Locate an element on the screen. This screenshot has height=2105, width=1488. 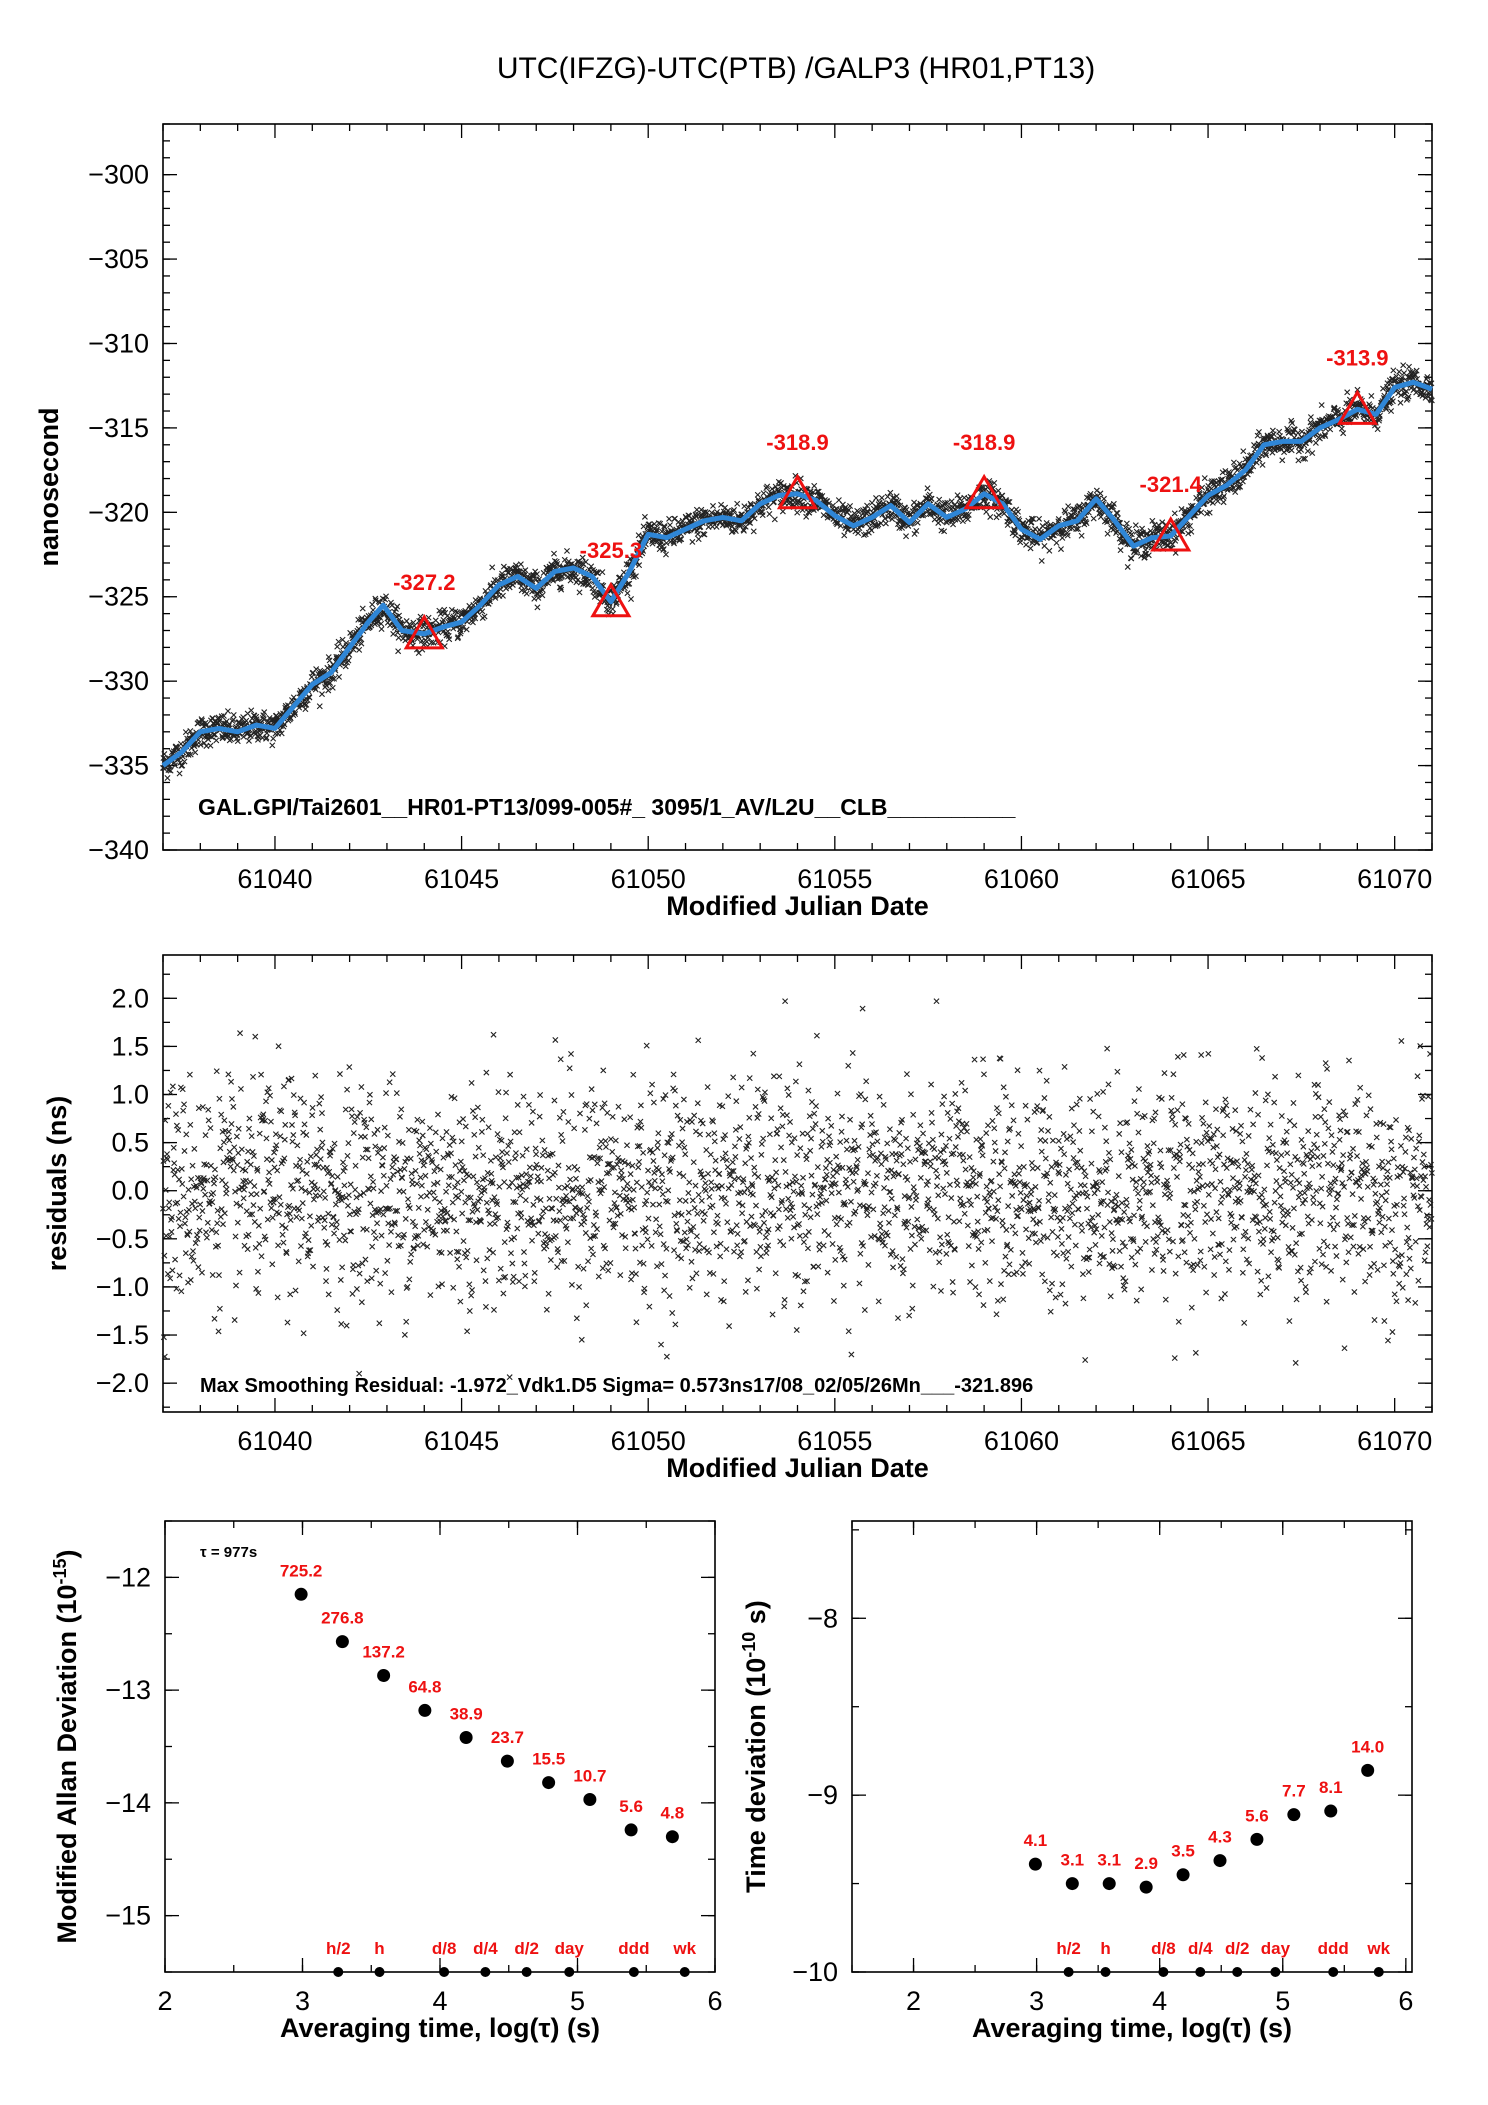
y-tick-label: 1.0 is located at coordinates (130, 1095).